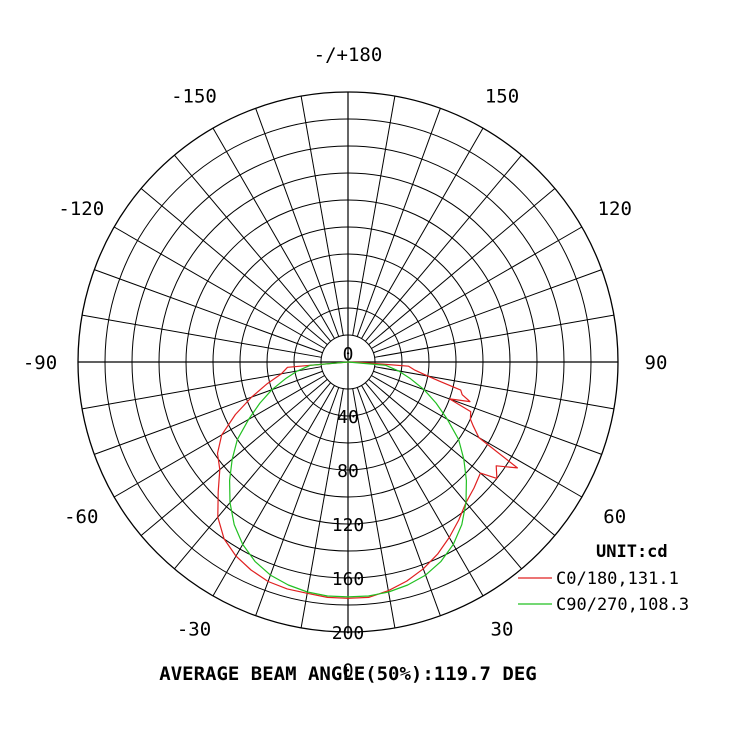 This screenshot has height=750, width=750. I want to click on radial-tick-label: 40, so click(348, 417).